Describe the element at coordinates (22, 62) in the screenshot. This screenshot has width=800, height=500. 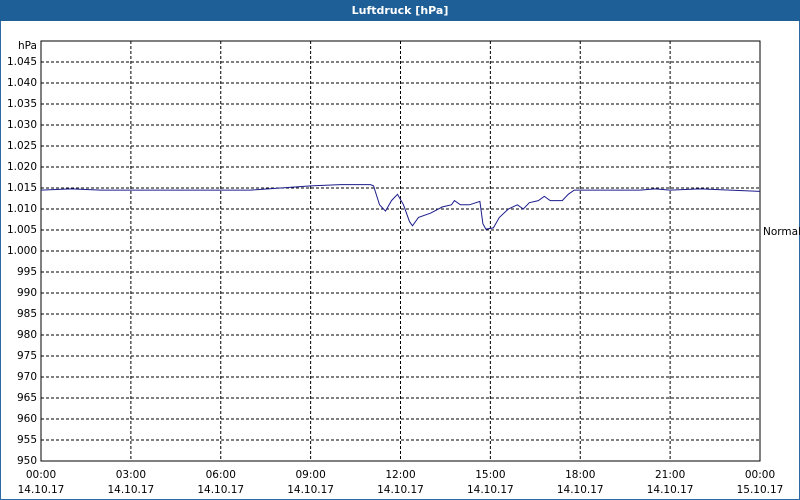
I see `y-tick-label: 1.045` at that location.